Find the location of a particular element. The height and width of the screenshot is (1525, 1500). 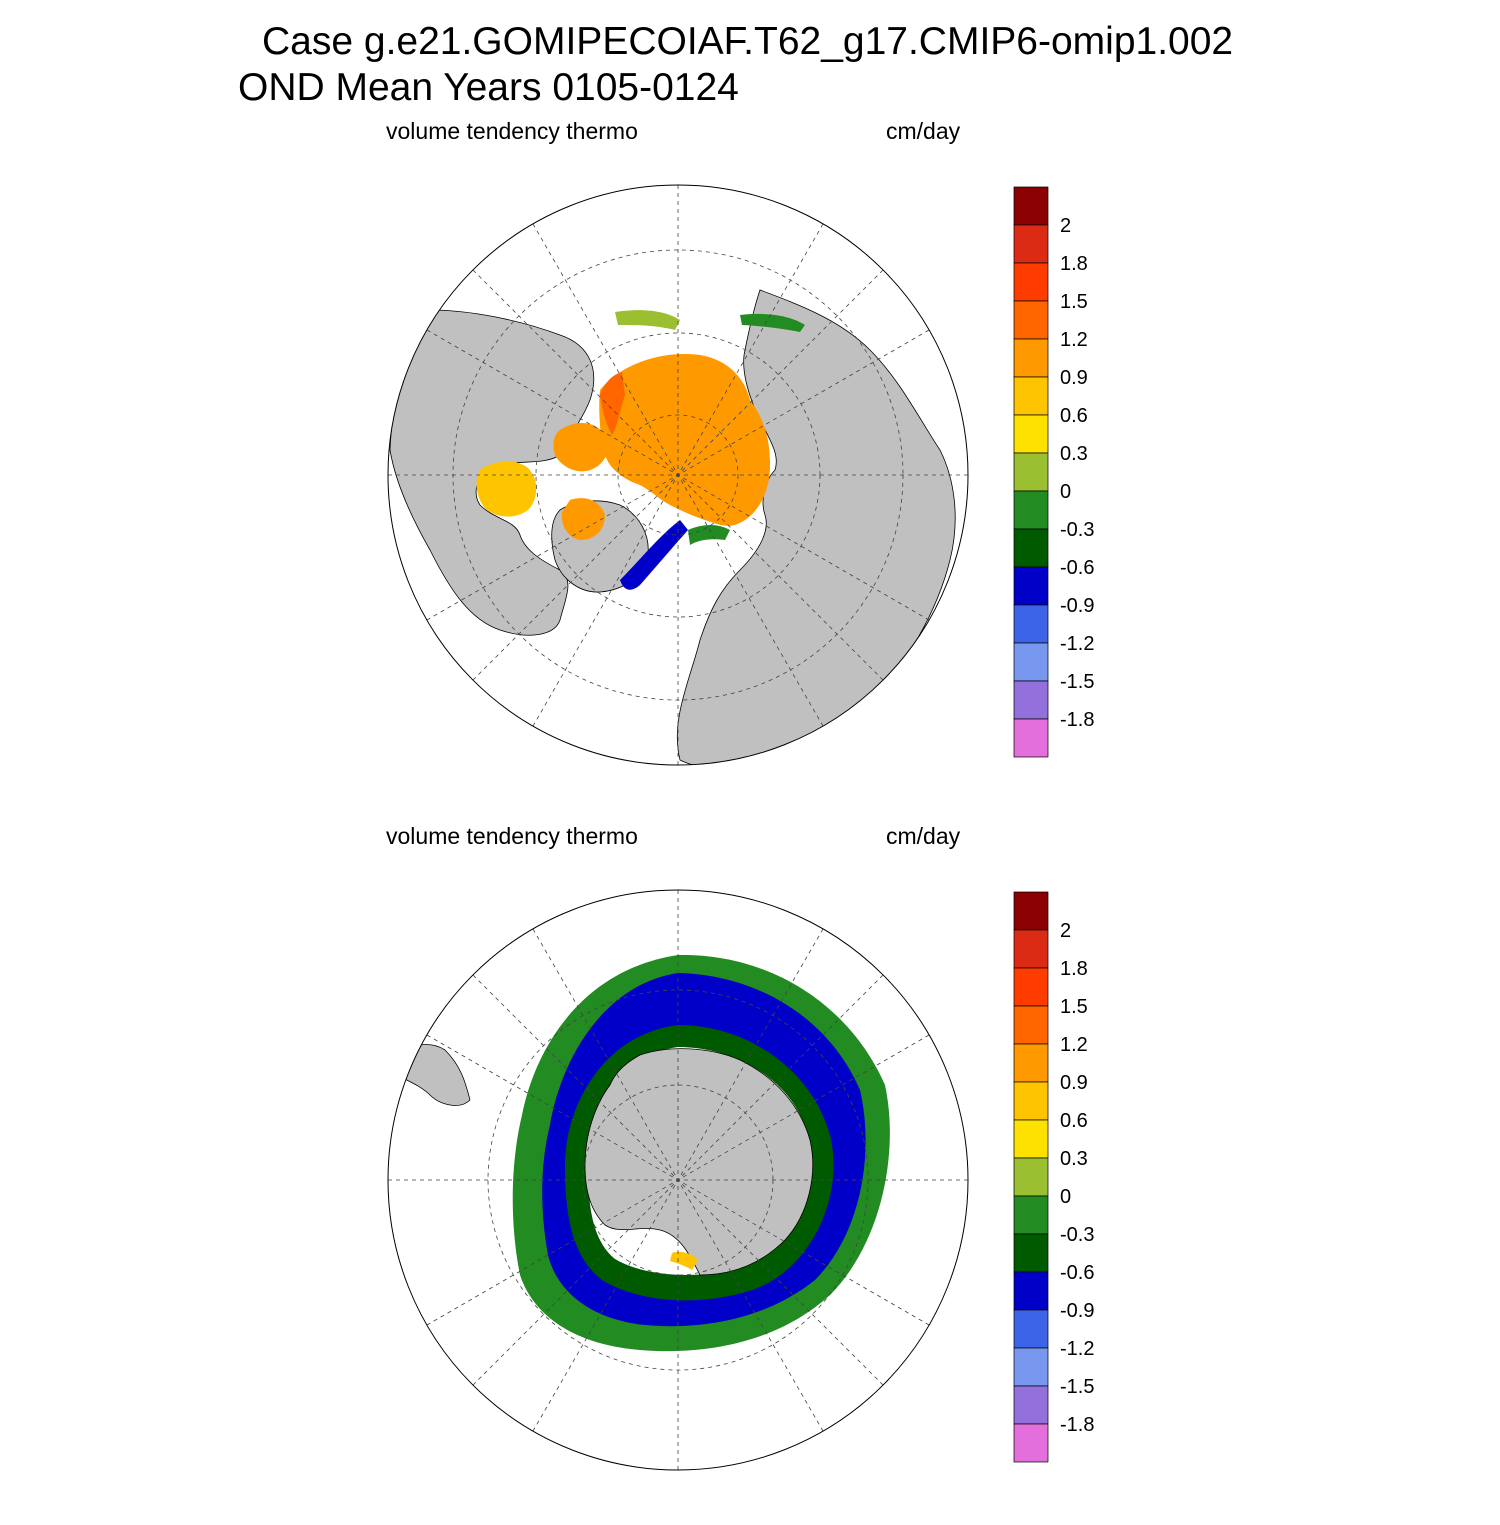

north-map-border is located at coordinates (678, 475).